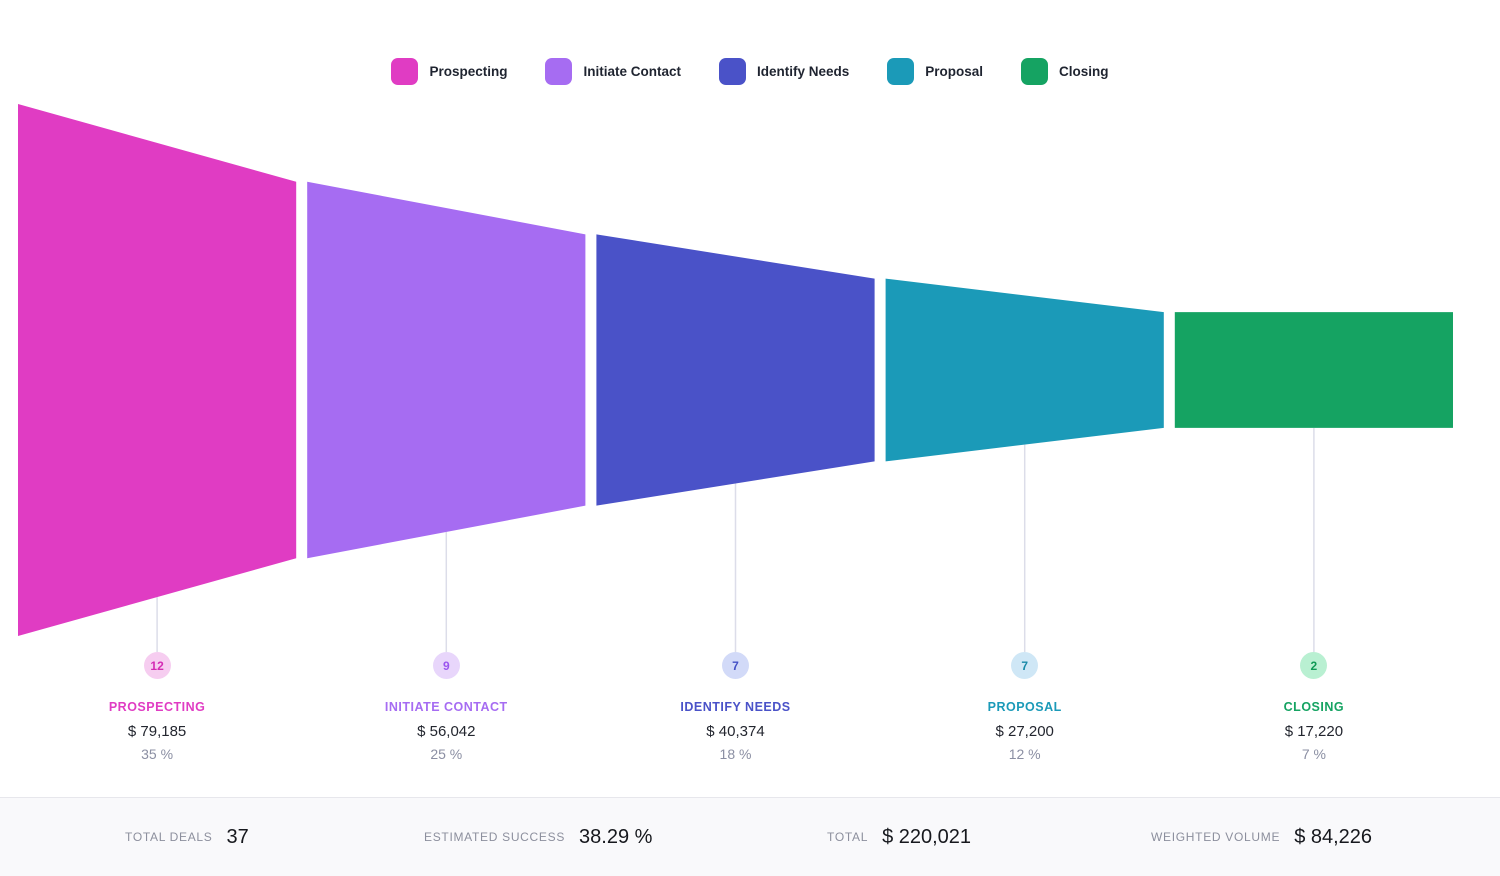  I want to click on stage-percent: 7 %, so click(1313, 754).